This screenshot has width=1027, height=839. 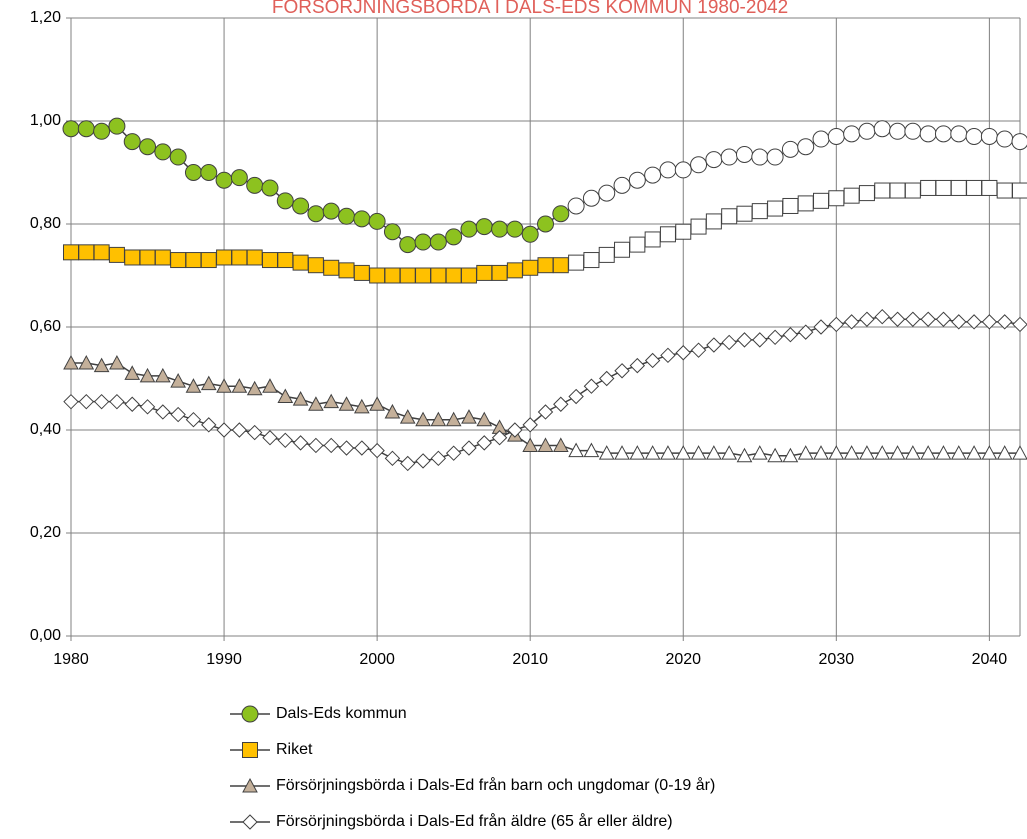 What do you see at coordinates (224, 659) in the screenshot?
I see `x-tick-label: 1990` at bounding box center [224, 659].